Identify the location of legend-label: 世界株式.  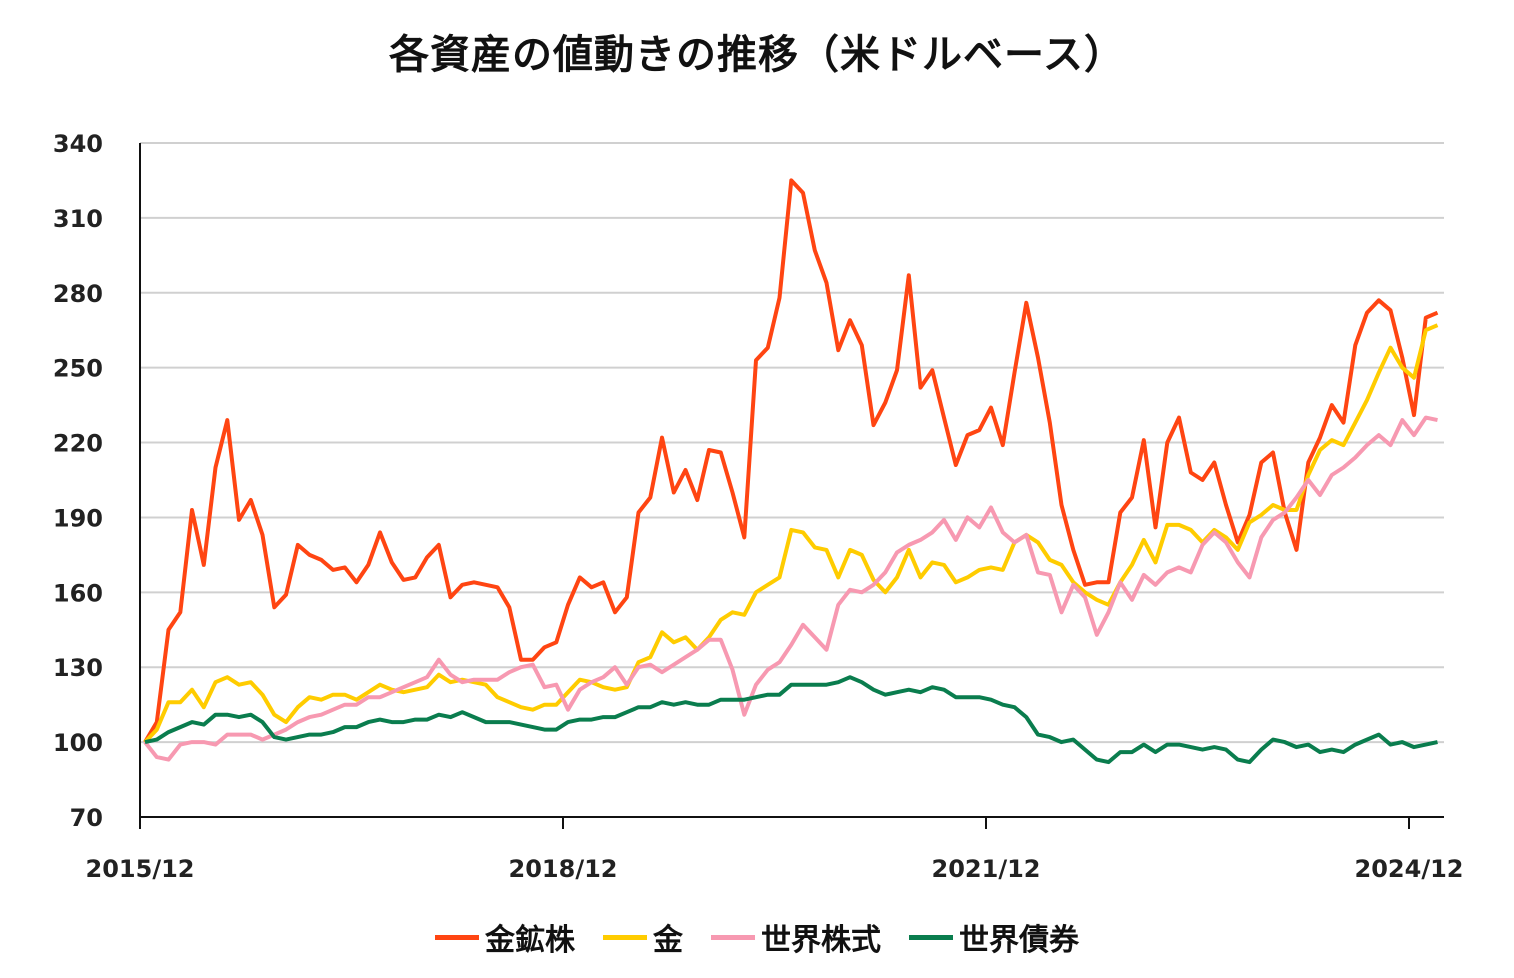
(821, 940).